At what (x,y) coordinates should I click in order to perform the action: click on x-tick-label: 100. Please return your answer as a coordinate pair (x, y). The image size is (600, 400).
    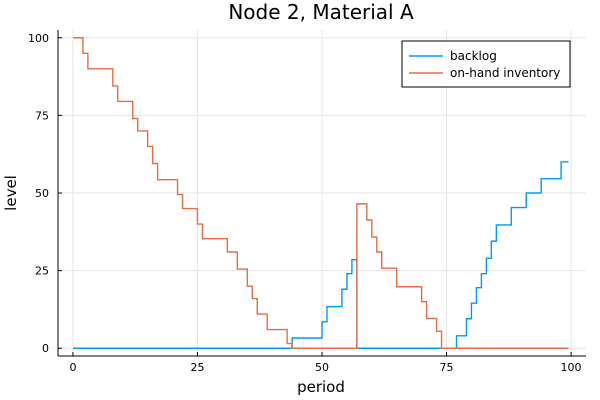
    Looking at the image, I should click on (571, 367).